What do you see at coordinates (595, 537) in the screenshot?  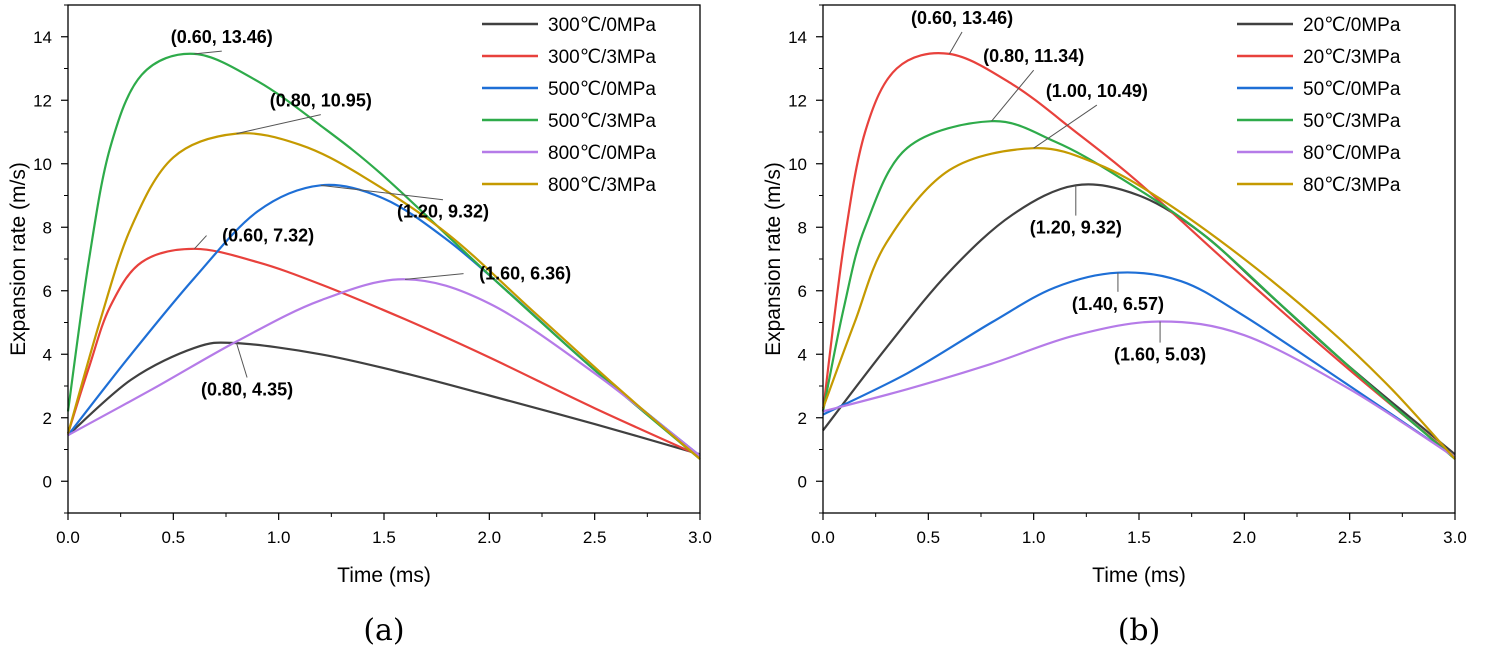 I see `chart-a-x-tick-label: 2.5` at bounding box center [595, 537].